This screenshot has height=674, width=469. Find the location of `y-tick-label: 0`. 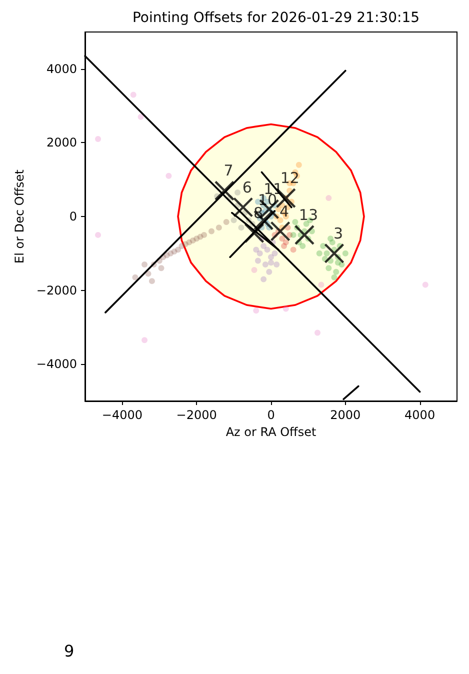

y-tick-label: 0 is located at coordinates (73, 217).